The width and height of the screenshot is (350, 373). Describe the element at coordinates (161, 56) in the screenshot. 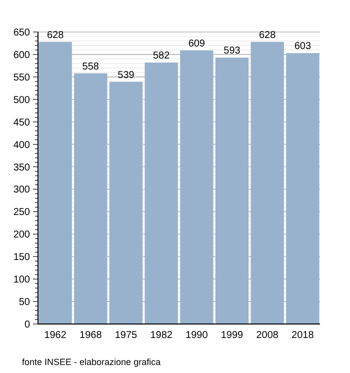

I see `data-label: 582` at that location.